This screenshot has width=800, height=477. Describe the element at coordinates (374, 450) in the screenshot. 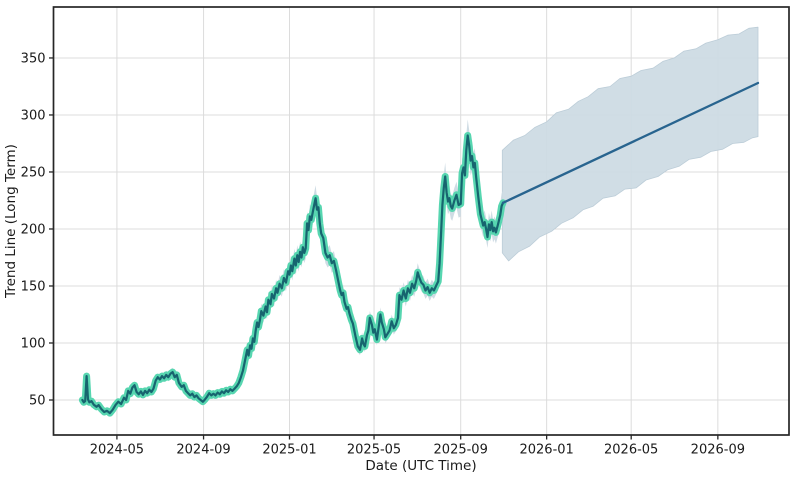

I see `x-tick-label: 2025-05` at that location.